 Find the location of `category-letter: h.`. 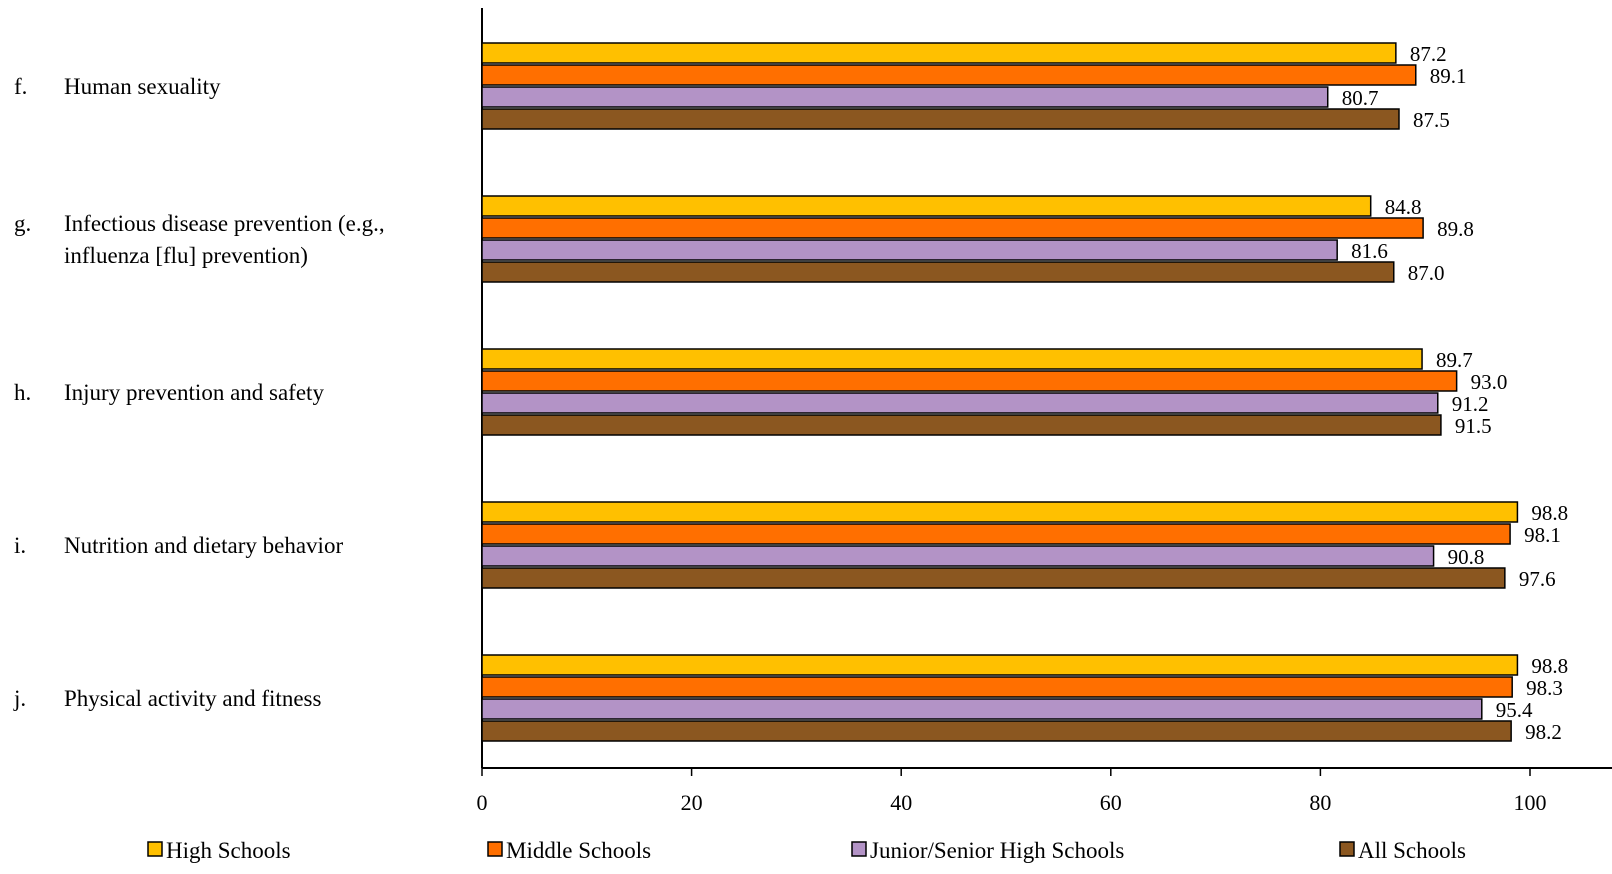

category-letter: h. is located at coordinates (22, 392).